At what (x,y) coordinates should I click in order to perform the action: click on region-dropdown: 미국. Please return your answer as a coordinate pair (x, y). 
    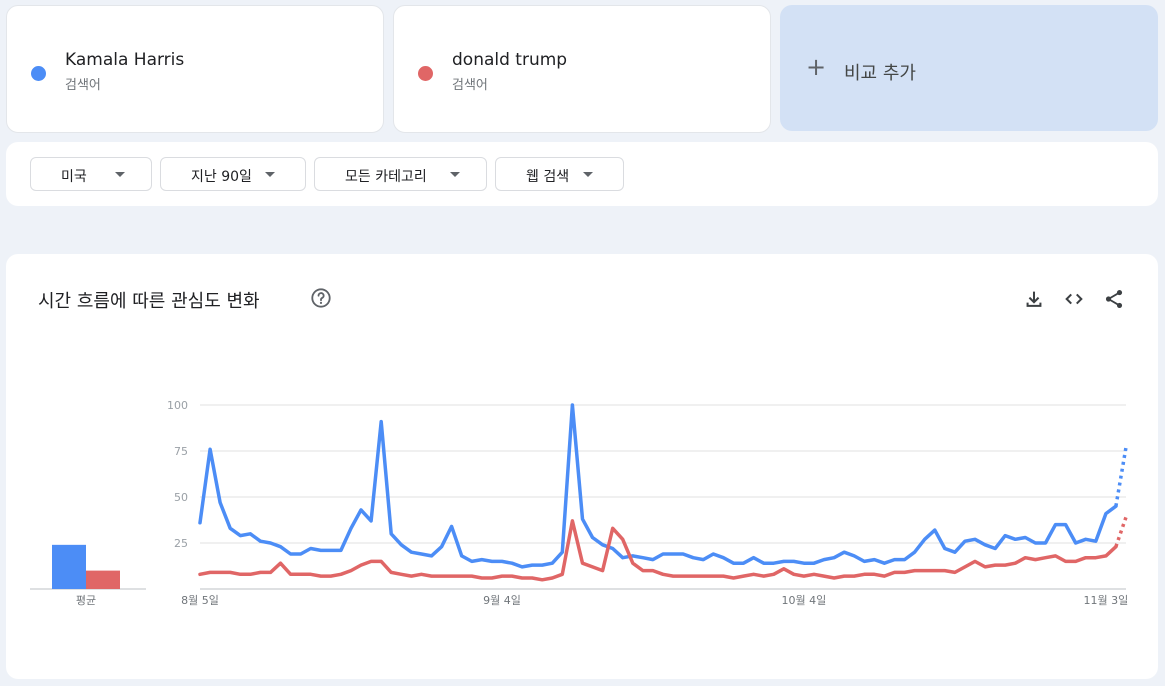
    Looking at the image, I should click on (91, 174).